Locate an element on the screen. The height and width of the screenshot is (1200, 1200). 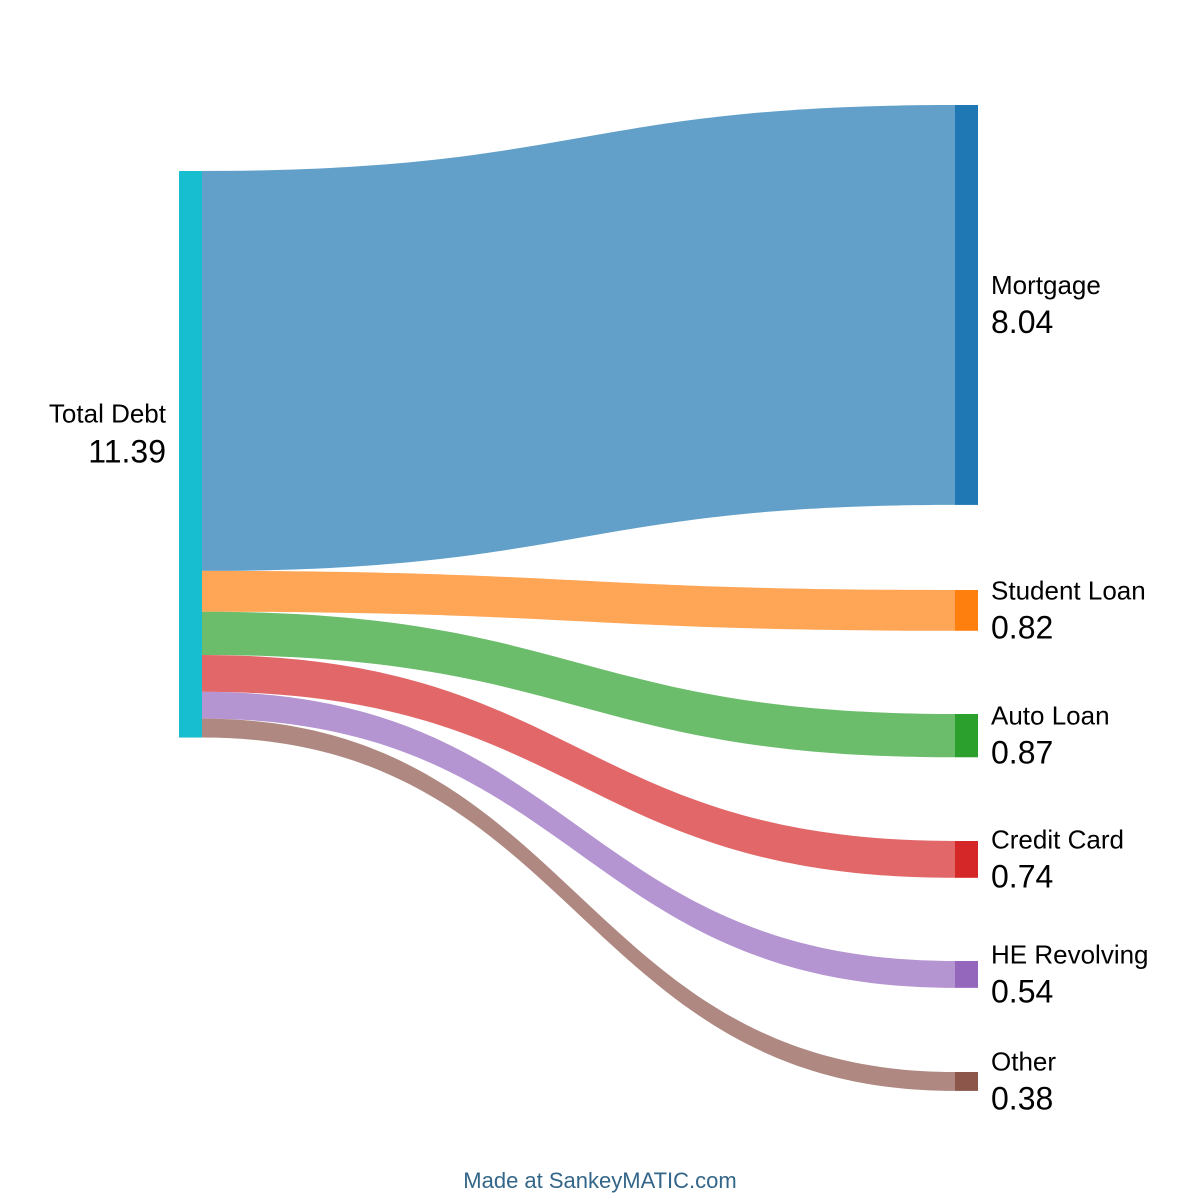
flow-student-loan is located at coordinates (578, 600).